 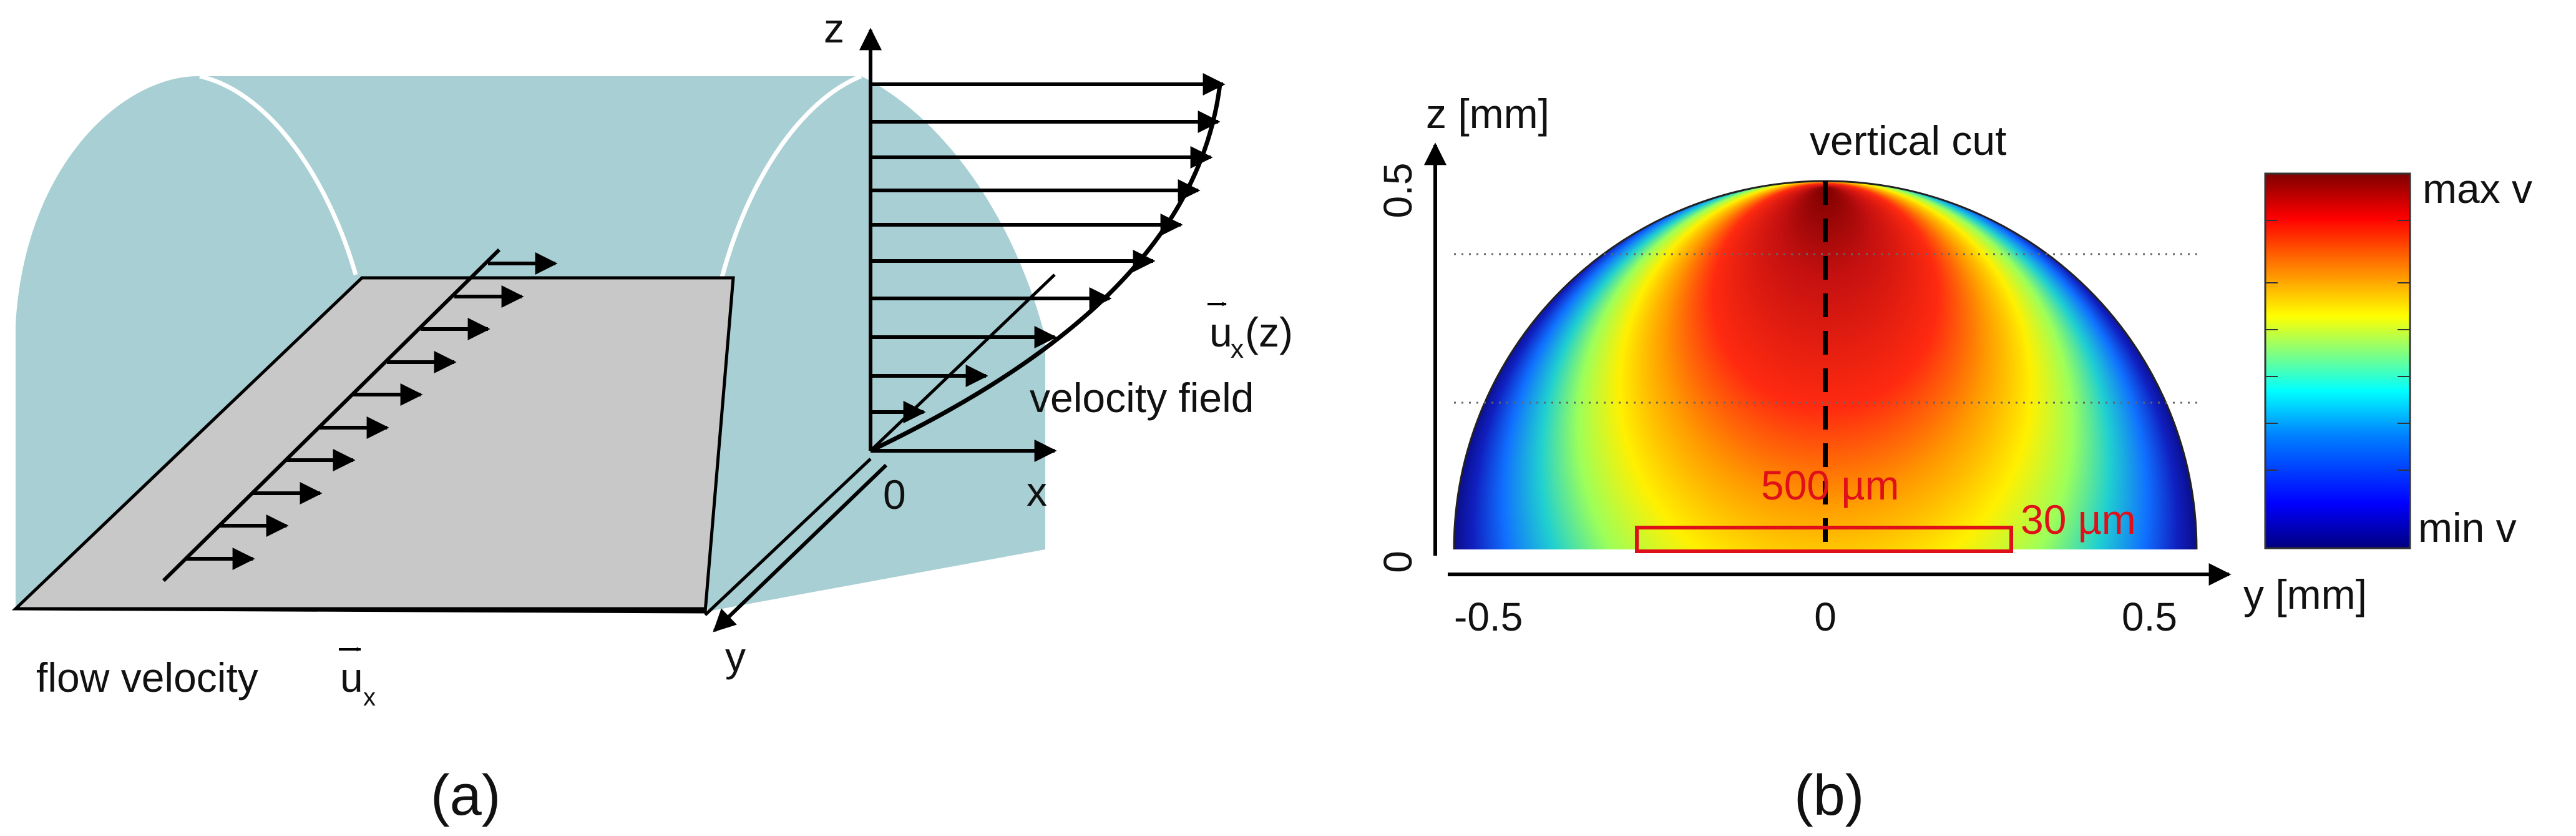 I want to click on origin-label: 0, so click(x=894, y=494).